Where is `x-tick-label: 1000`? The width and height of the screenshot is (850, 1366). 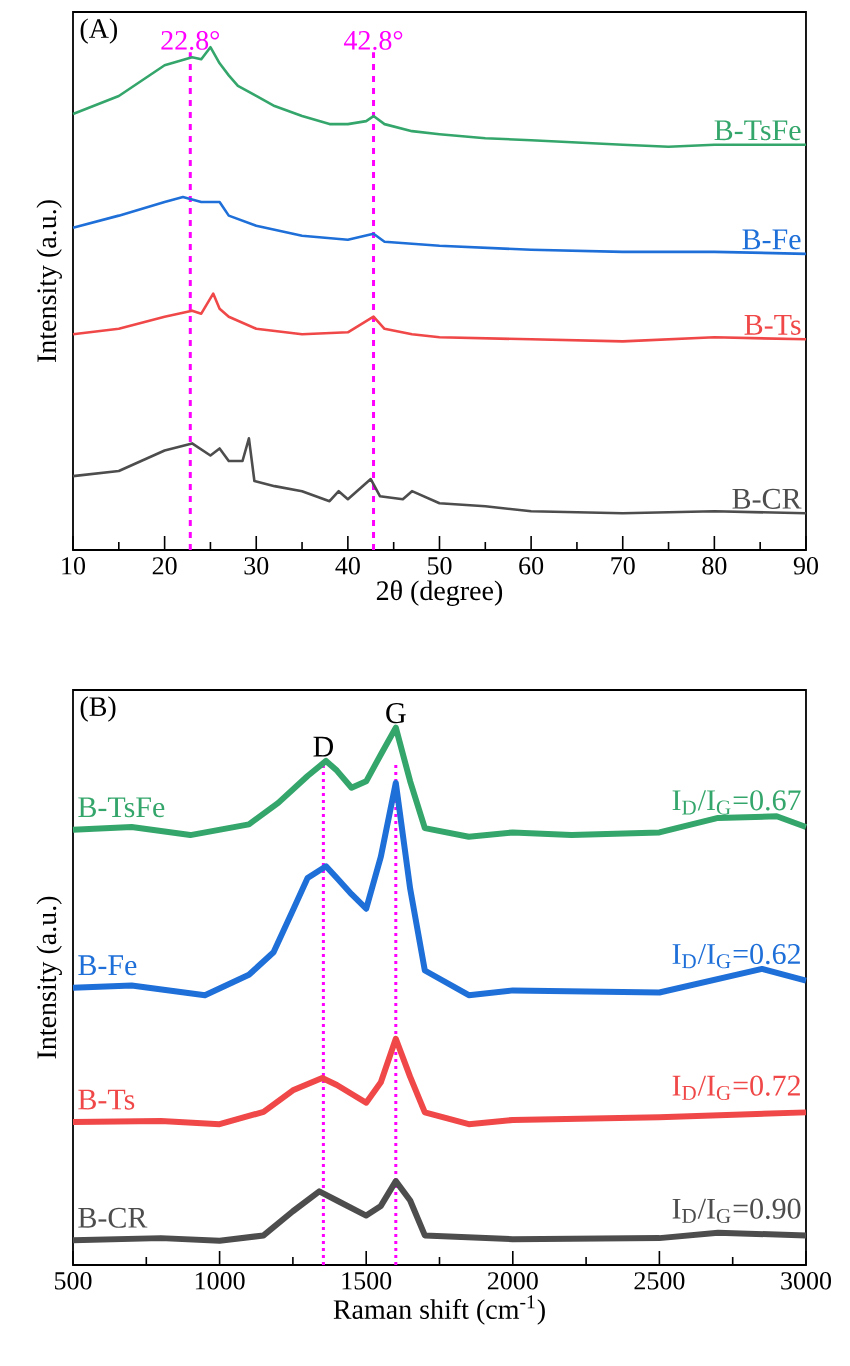
x-tick-label: 1000 is located at coordinates (220, 1281).